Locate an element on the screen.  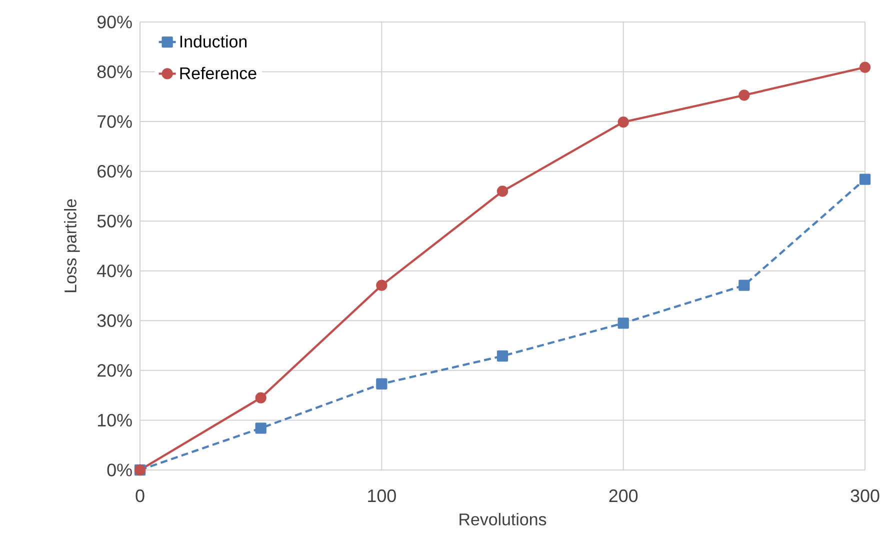
y-axis-title: Loss particle is located at coordinates (72, 245).